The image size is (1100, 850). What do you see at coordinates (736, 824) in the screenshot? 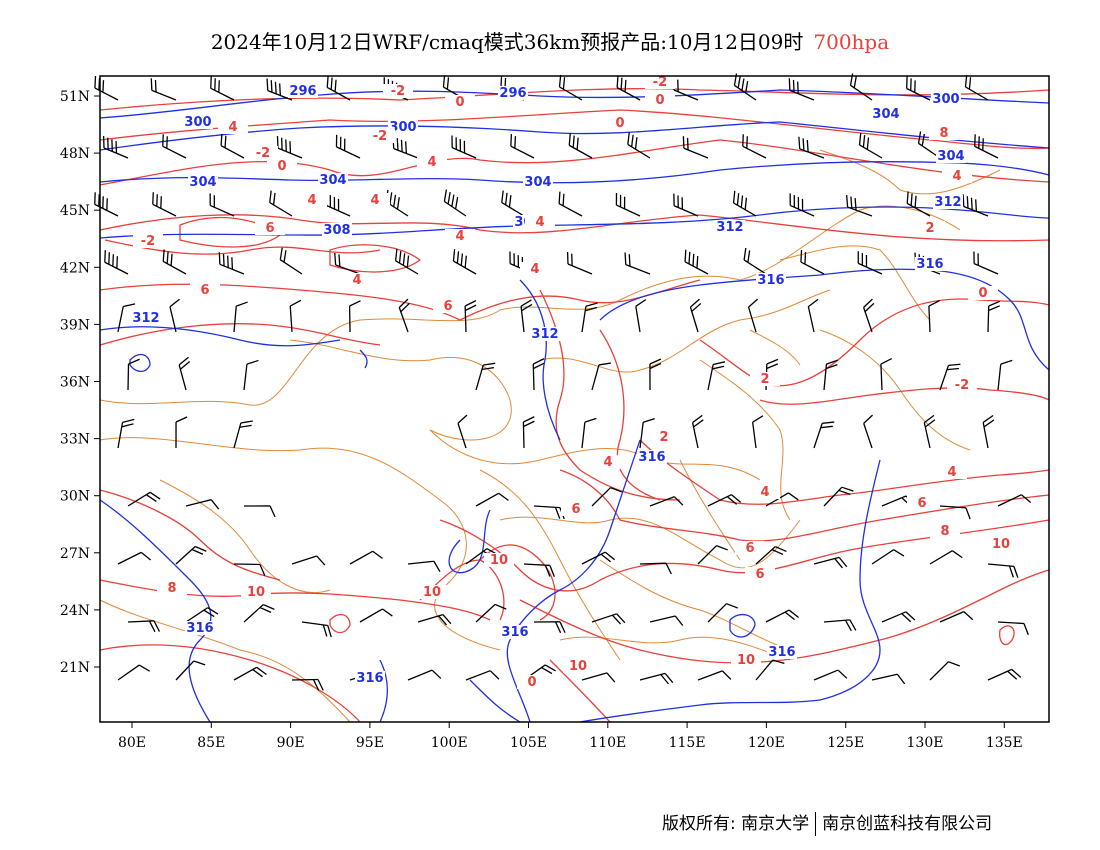
I see `footer-copyright: 版权所有: 南京大学` at bounding box center [736, 824].